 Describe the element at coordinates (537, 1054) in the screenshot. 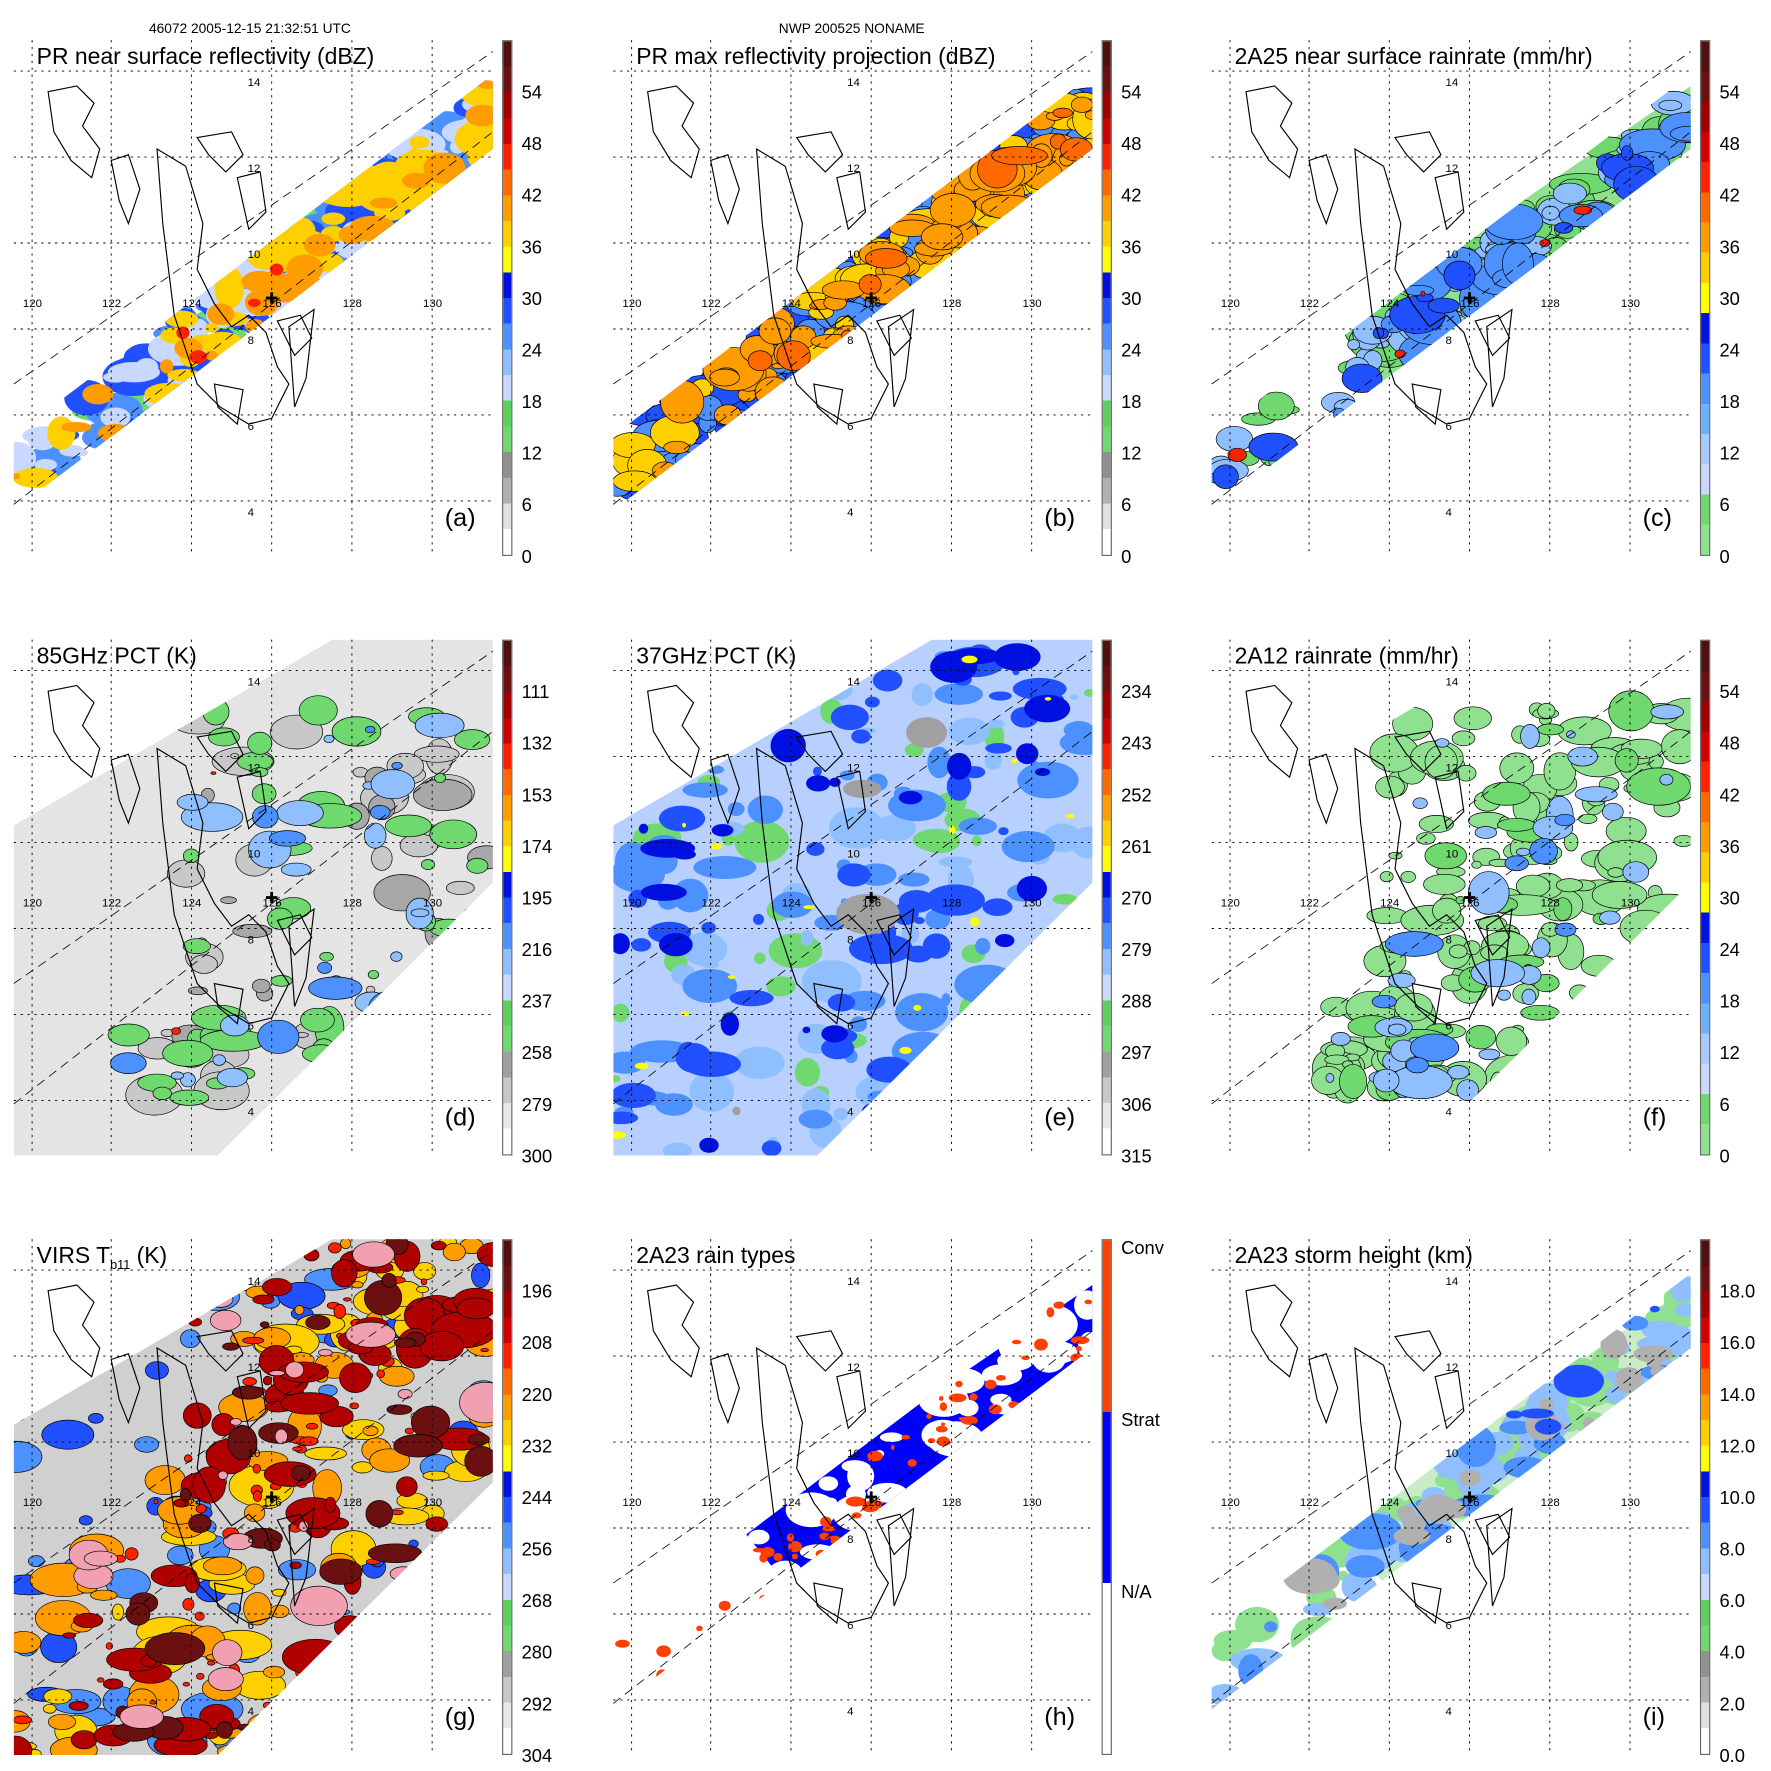

I see `colorbar-tick-label: 258` at that location.